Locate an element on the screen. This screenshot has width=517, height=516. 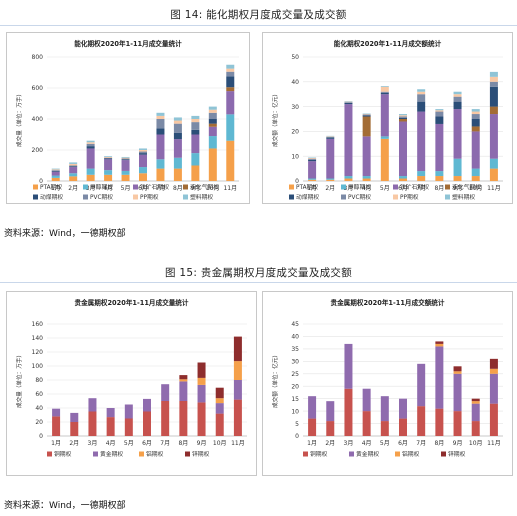
y-tick-label: 40 is located at coordinates (295, 337).